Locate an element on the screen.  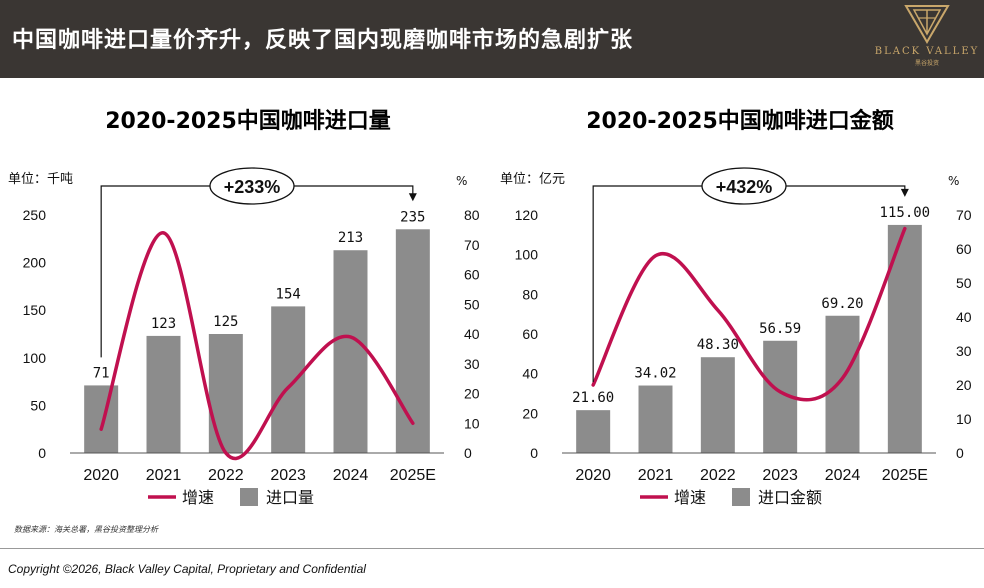
bar-data-label: 235 is located at coordinates (412, 217).